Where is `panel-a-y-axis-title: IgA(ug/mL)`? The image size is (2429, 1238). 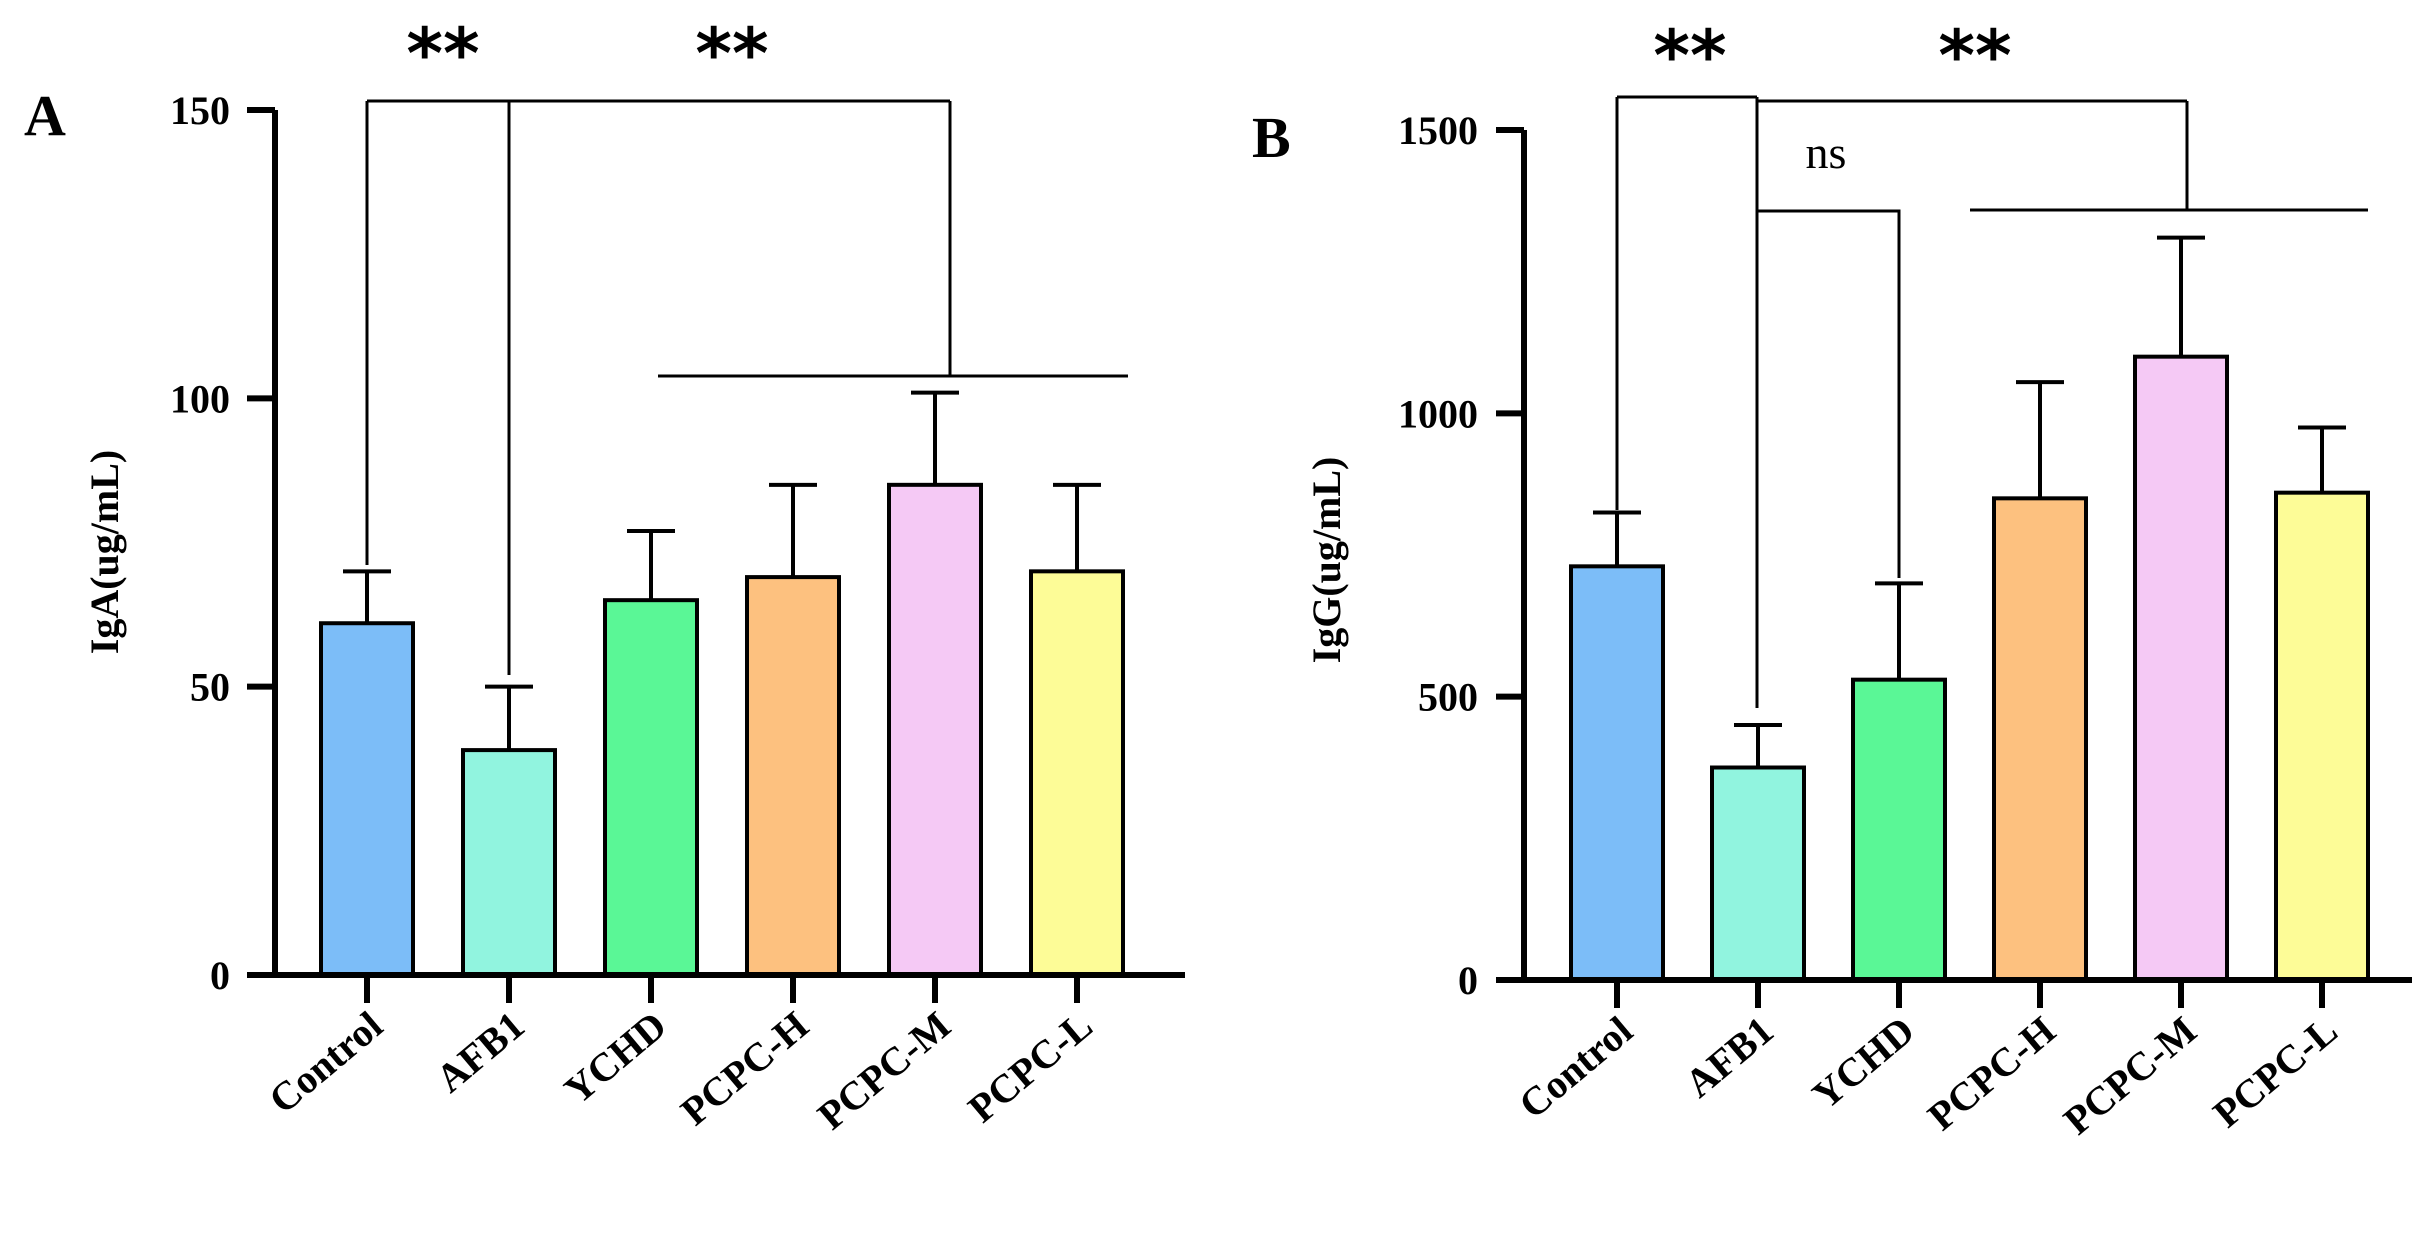
panel-a-y-axis-title: IgA(ug/mL) is located at coordinates (104, 552).